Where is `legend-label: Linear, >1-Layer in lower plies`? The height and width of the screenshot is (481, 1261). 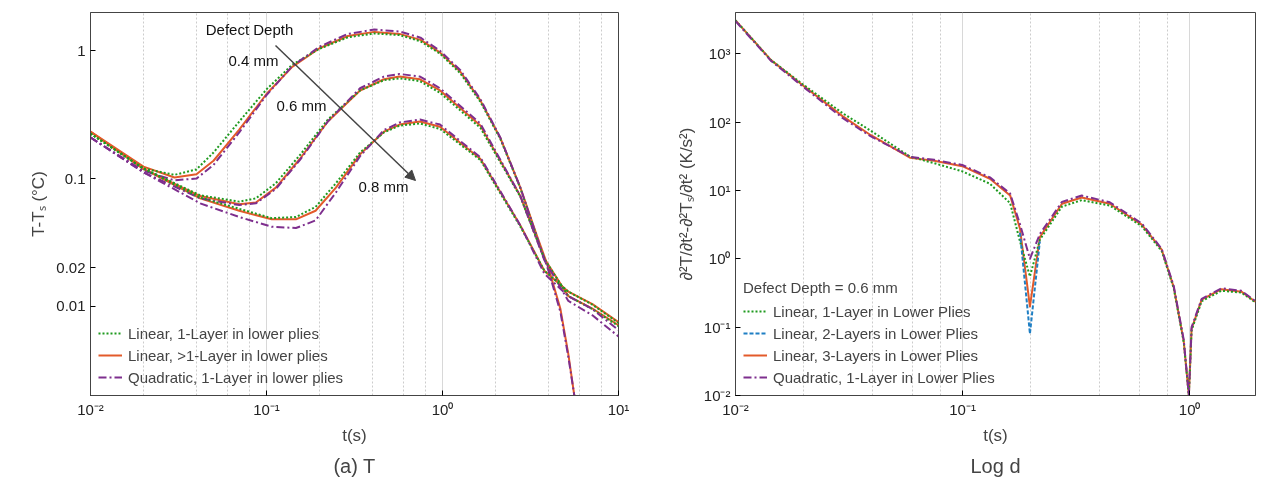 legend-label: Linear, >1-Layer in lower plies is located at coordinates (228, 355).